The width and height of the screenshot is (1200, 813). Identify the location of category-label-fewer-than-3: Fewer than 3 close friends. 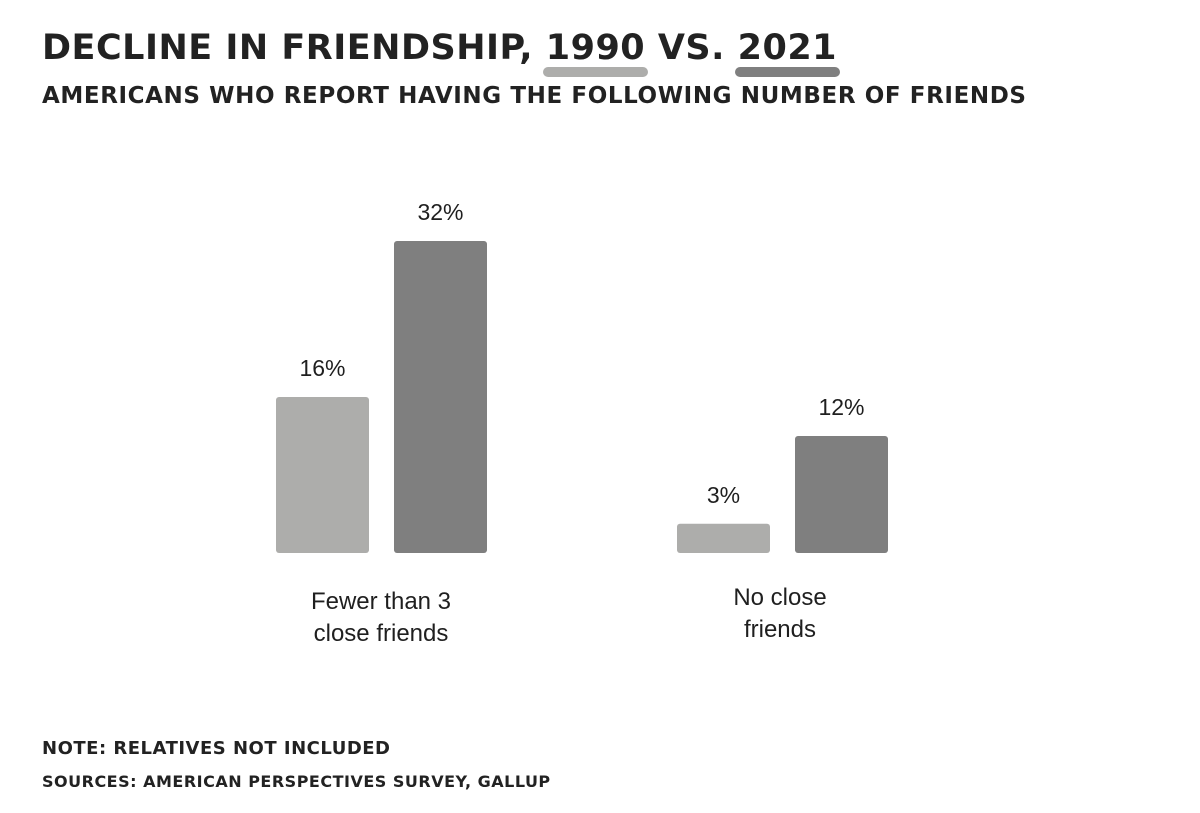
(381, 618).